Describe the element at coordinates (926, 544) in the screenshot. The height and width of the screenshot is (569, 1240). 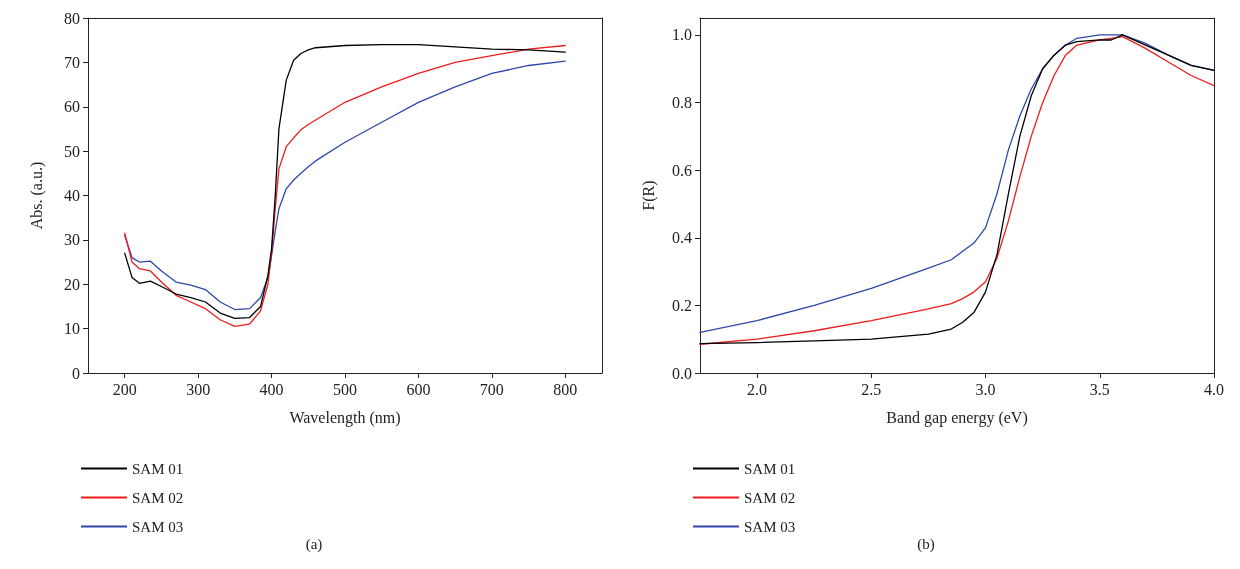
I see `text: (b)` at that location.